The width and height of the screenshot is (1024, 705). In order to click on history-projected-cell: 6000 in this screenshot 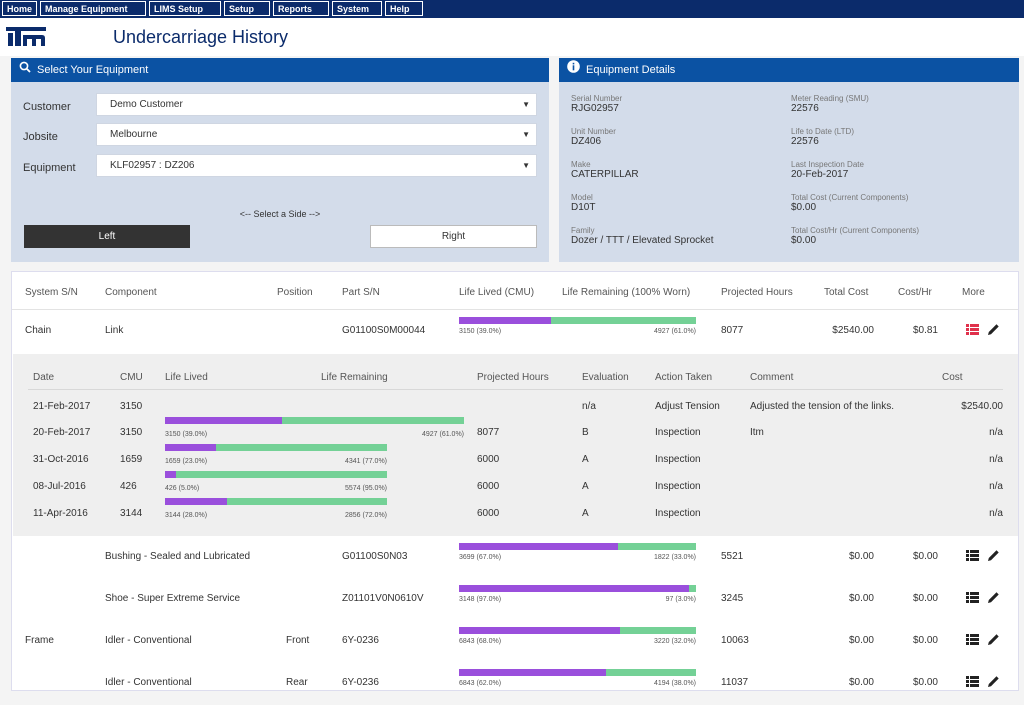, I will do `click(488, 513)`.